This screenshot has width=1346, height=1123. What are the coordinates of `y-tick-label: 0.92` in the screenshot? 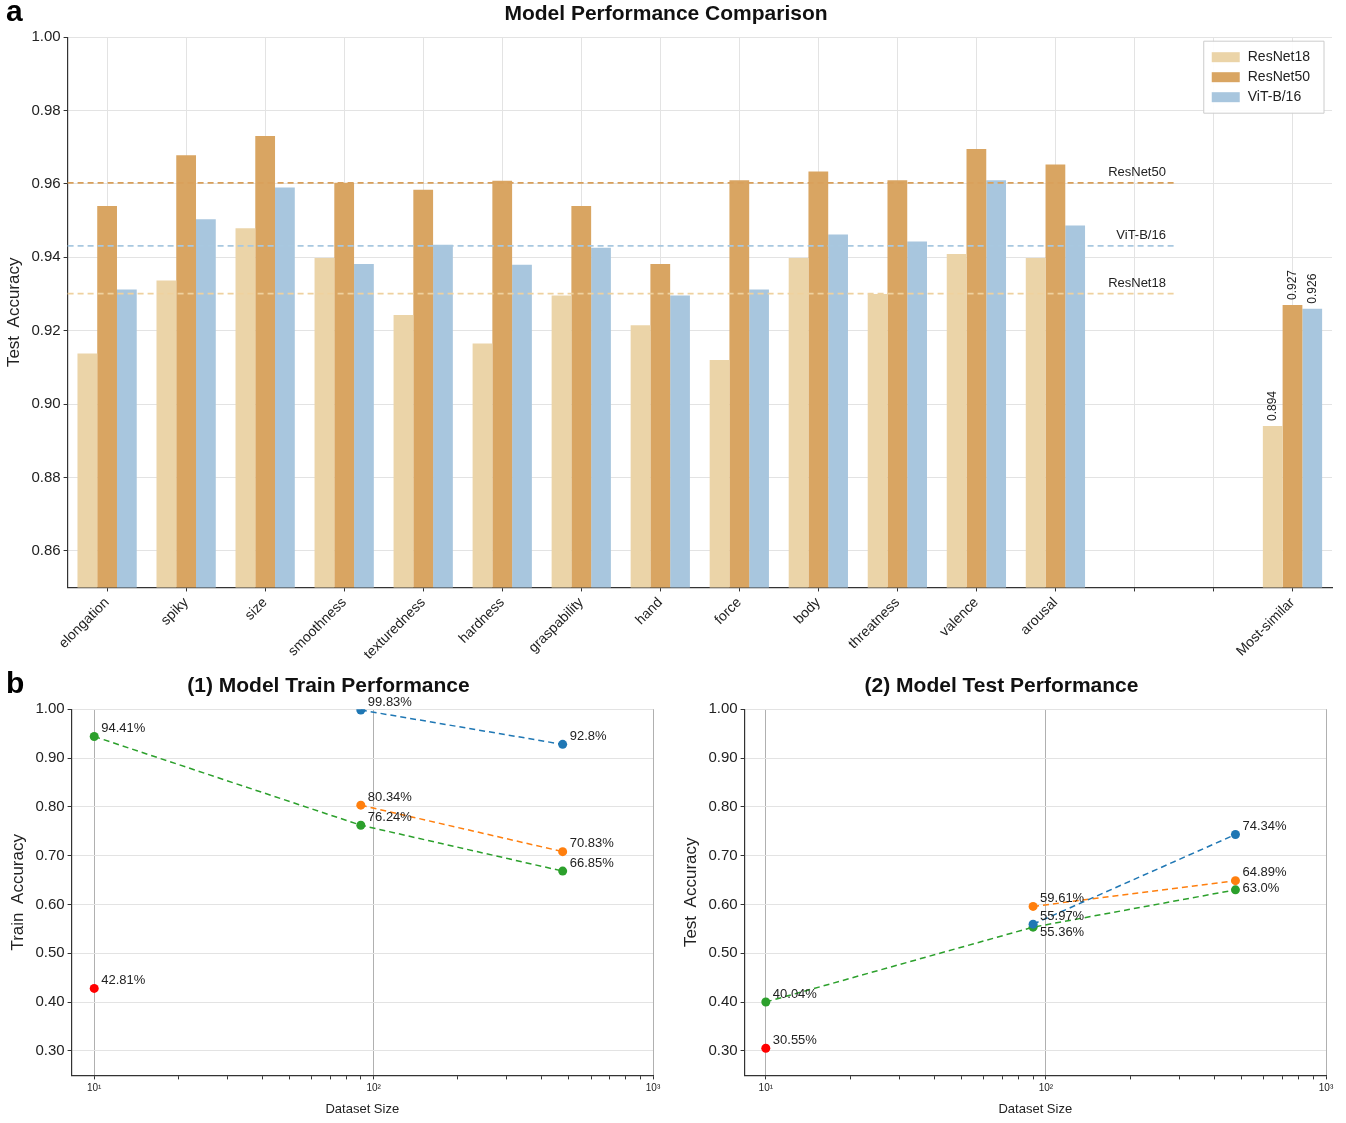 It's located at (46, 329).